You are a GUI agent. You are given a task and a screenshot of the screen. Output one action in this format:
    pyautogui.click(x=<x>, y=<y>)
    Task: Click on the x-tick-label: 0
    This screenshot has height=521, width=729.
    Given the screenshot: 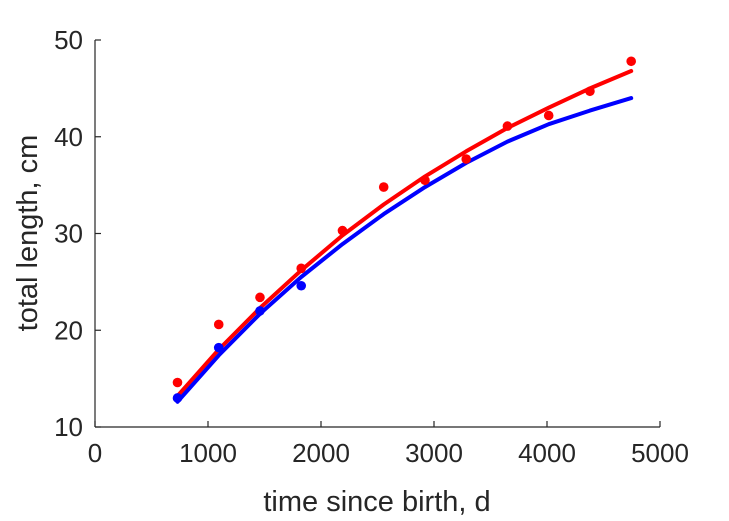 What is the action you would take?
    pyautogui.click(x=95, y=453)
    